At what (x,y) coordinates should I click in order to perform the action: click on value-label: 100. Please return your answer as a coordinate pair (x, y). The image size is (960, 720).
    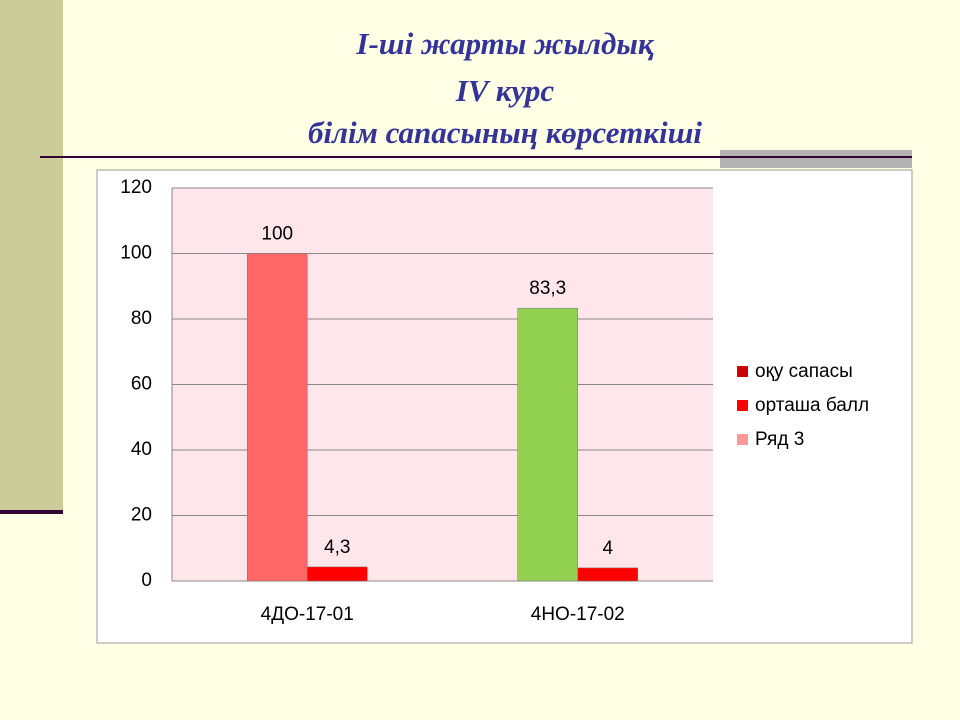
    Looking at the image, I should click on (277, 234).